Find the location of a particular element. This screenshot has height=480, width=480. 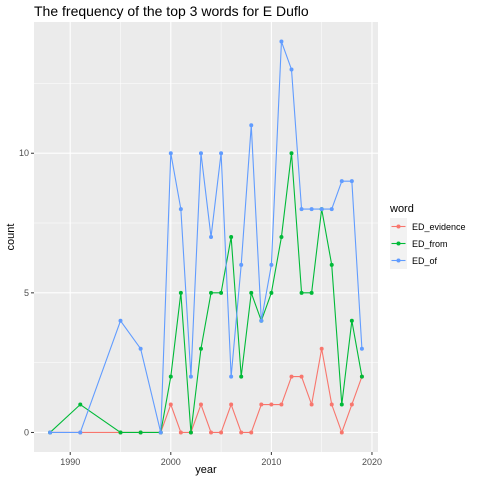

legend-point-ed-of is located at coordinates (398, 260).